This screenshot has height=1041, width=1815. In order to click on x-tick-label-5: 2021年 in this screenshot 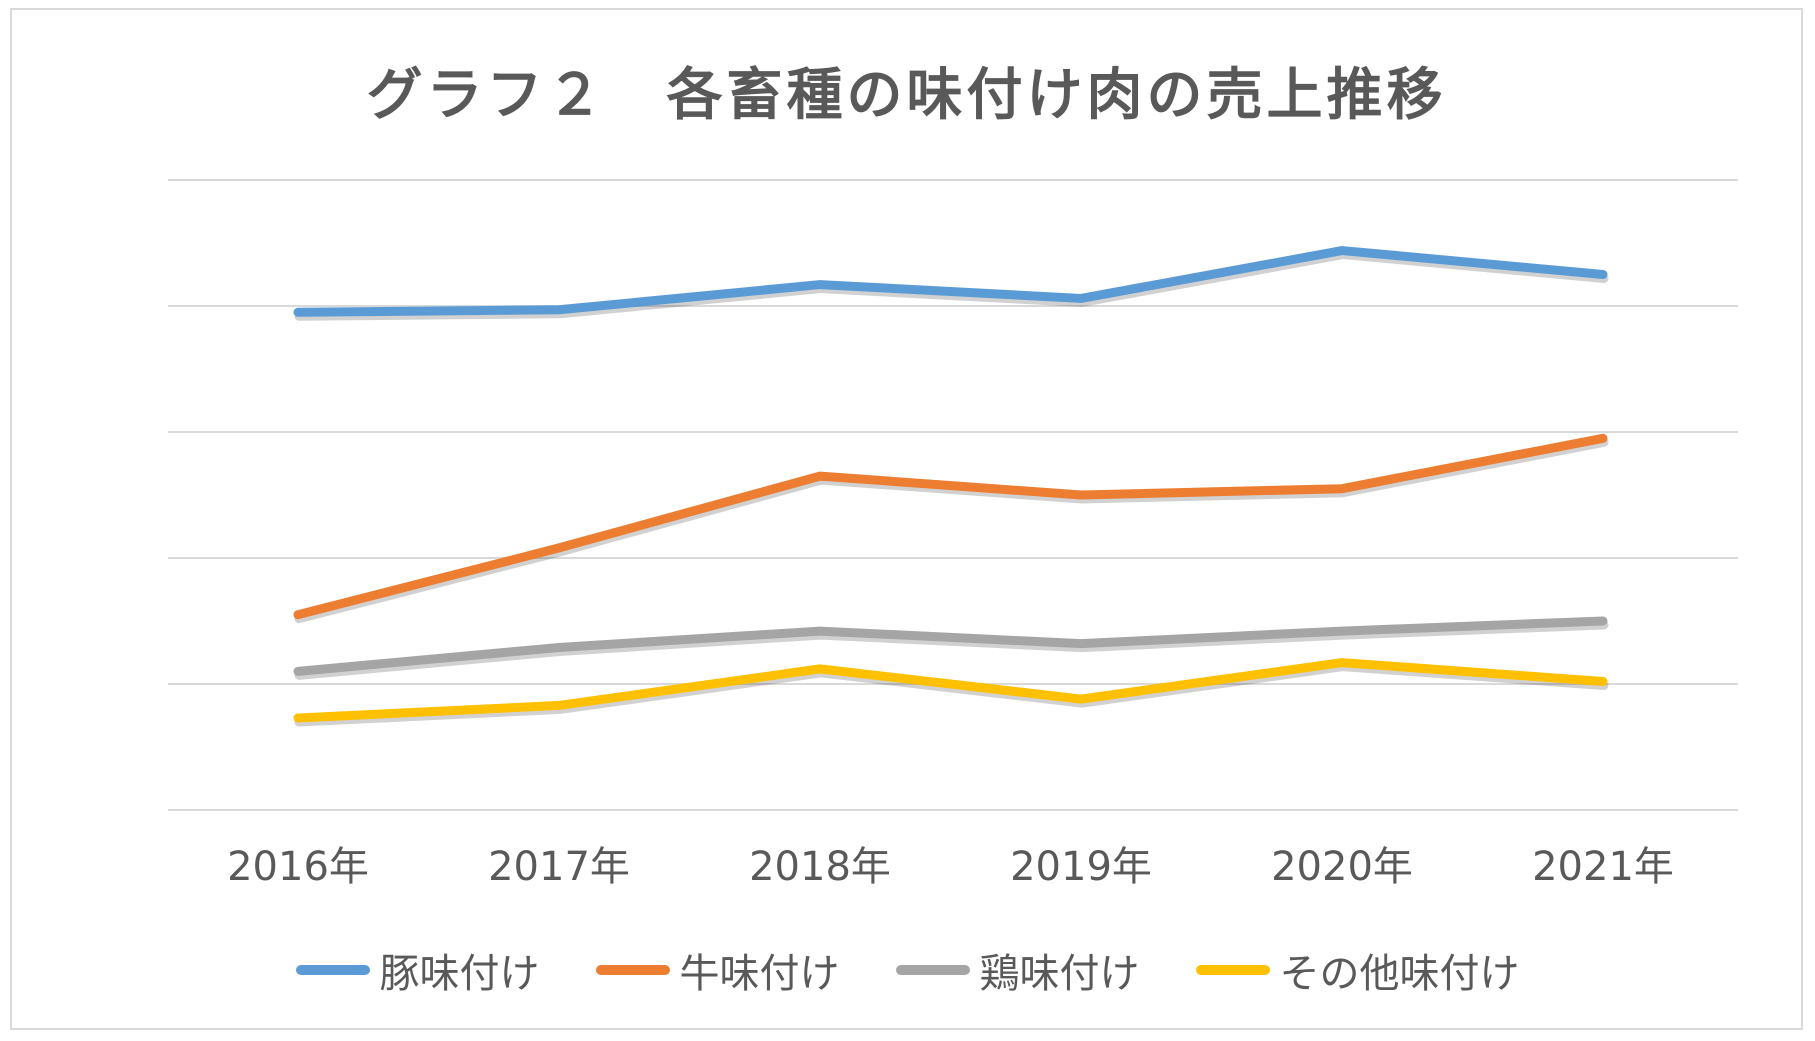, I will do `click(1603, 867)`.